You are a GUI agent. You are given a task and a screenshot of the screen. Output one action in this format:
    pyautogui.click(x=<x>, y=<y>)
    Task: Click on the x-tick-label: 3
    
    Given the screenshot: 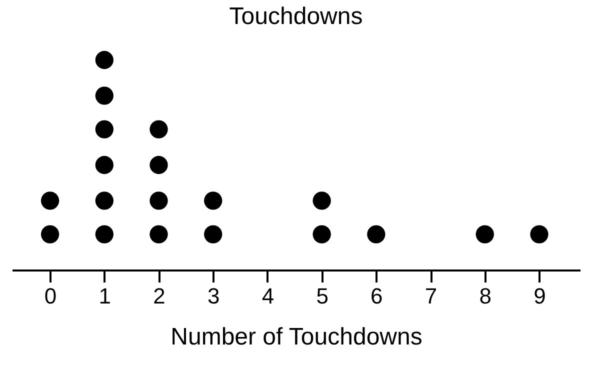 What is the action you would take?
    pyautogui.click(x=213, y=296)
    